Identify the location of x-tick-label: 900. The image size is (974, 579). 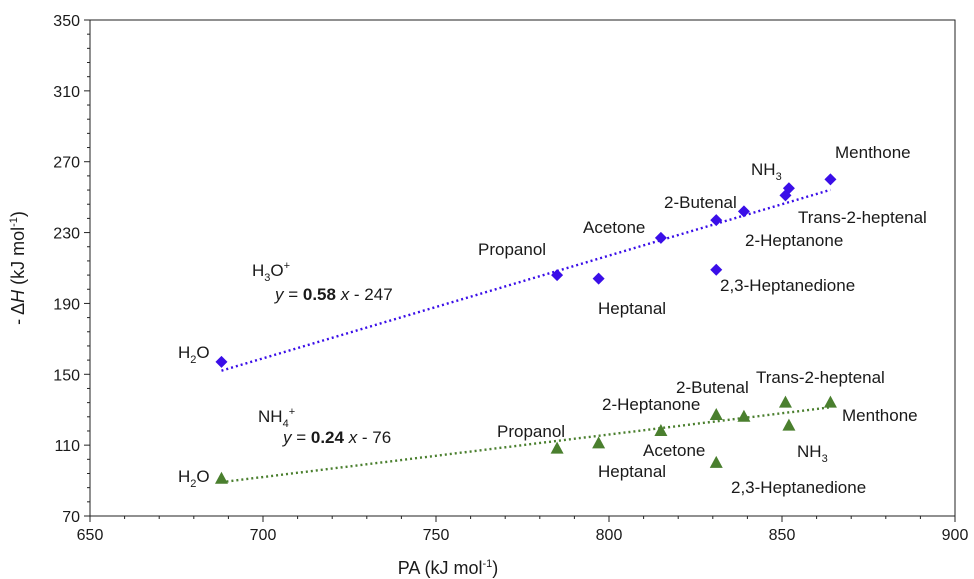
(955, 535).